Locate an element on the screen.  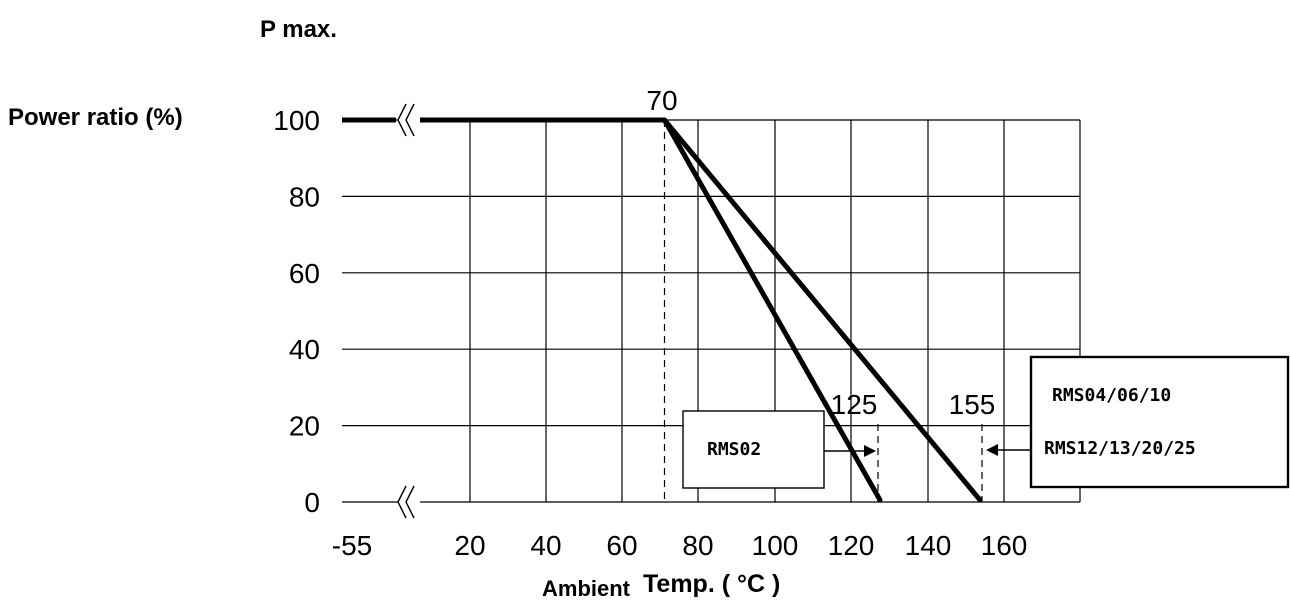
y-tick-label: 0 is located at coordinates (312, 502).